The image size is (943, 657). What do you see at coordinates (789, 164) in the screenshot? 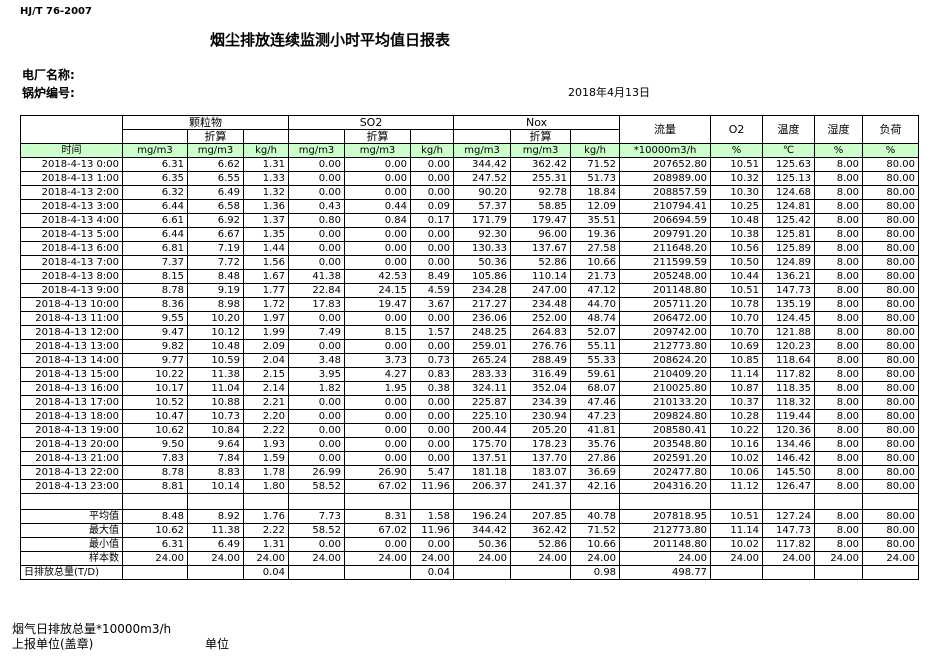
I see `value-cell: 125.63` at bounding box center [789, 164].